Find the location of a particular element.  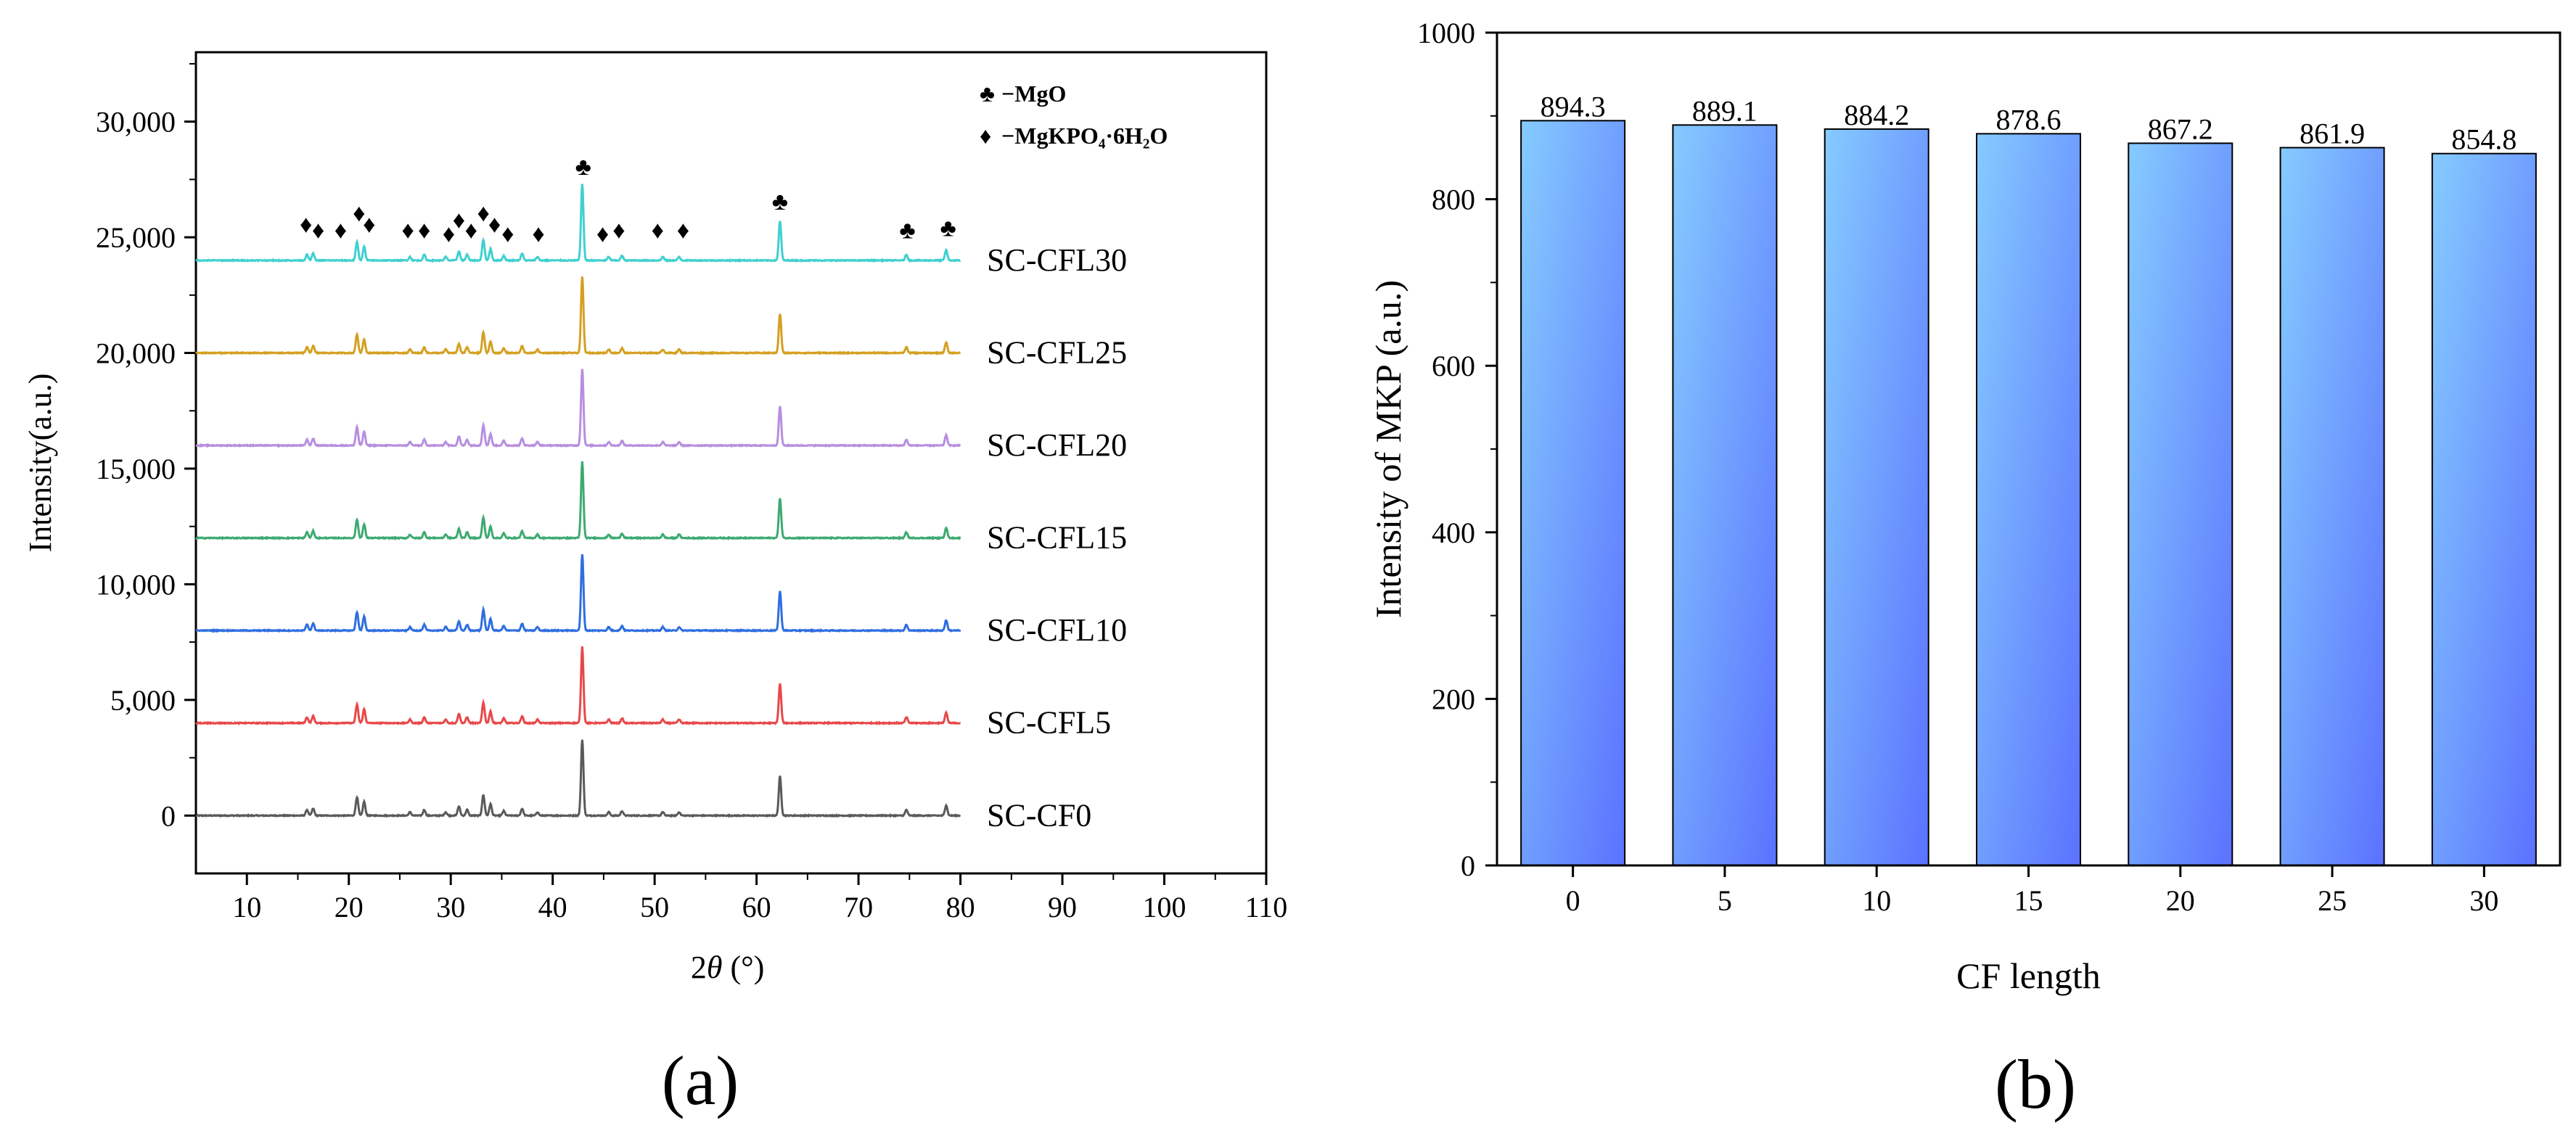

xrd-y-tick-label: 30,000 is located at coordinates (136, 122).